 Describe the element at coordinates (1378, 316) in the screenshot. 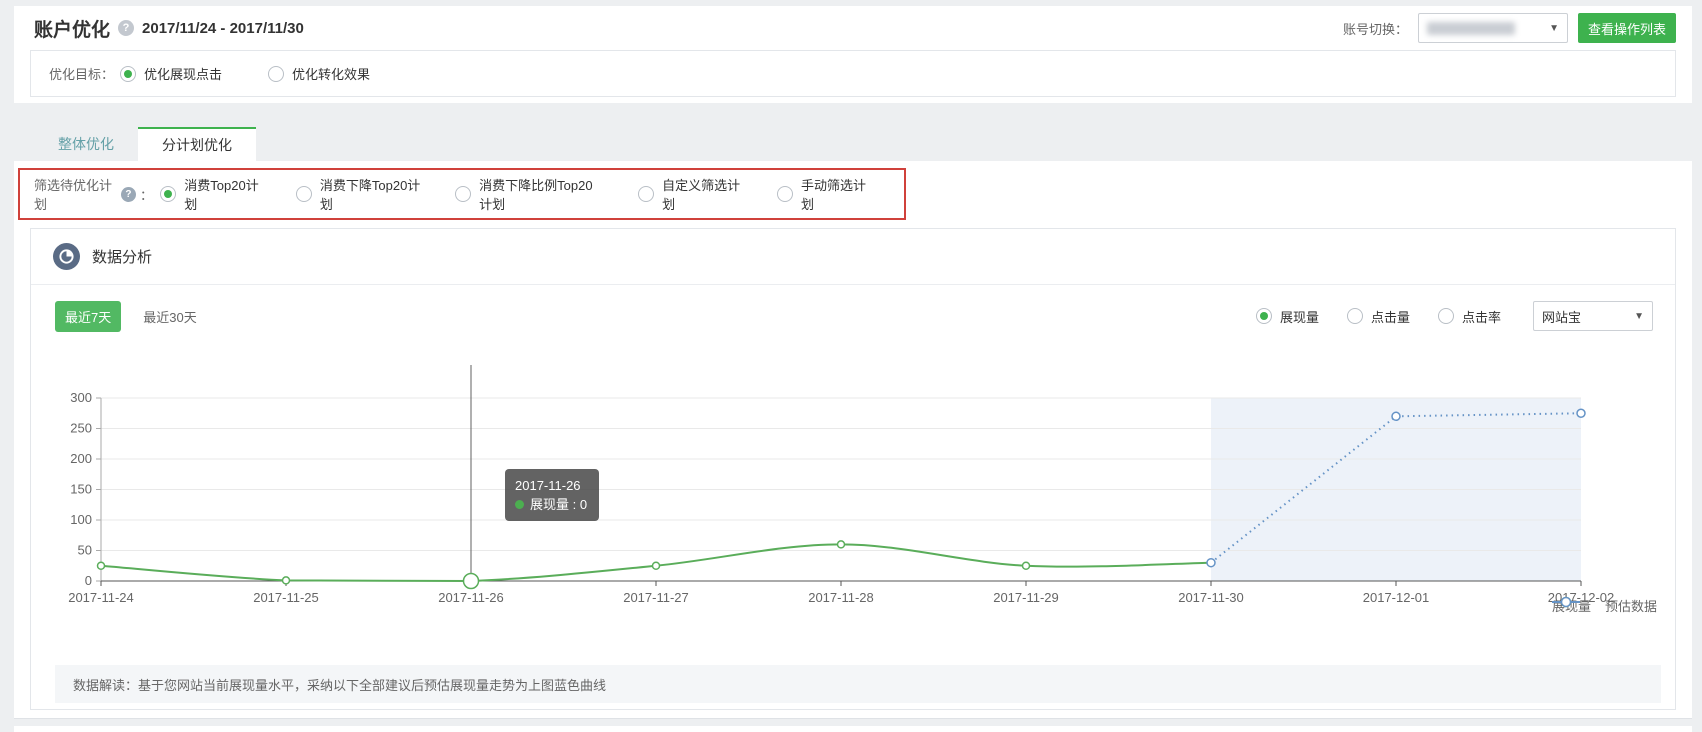

I see `metric-option-clicks: 点击量` at that location.